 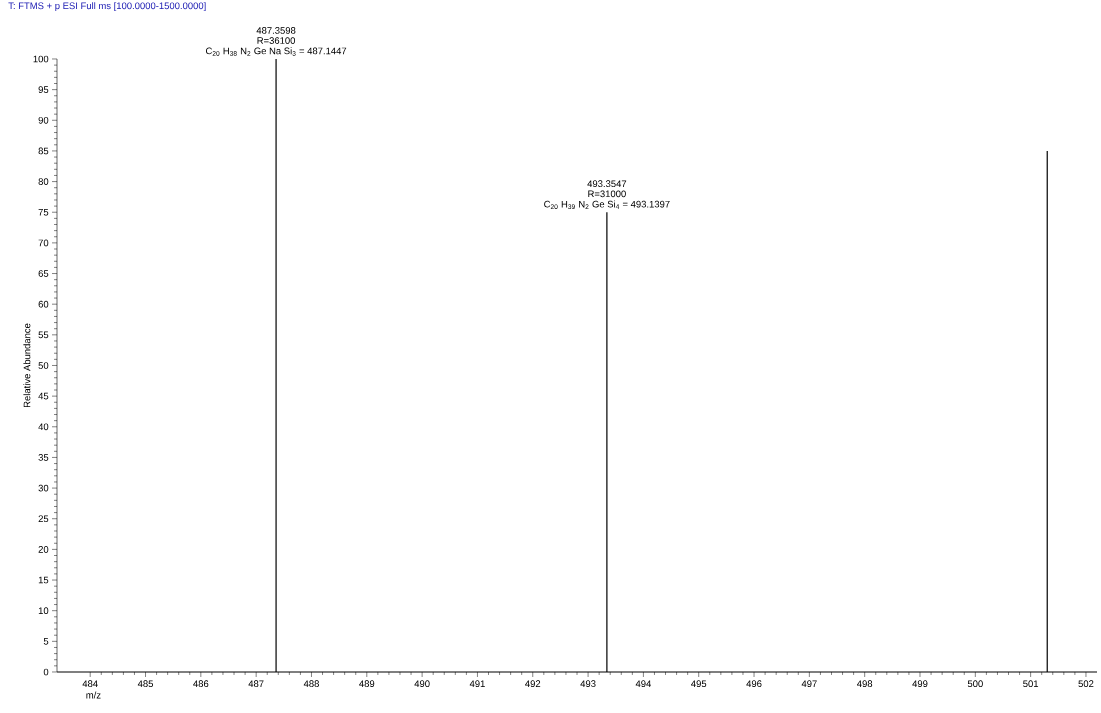 What do you see at coordinates (588, 684) in the screenshot?
I see `x-tick-label: 493` at bounding box center [588, 684].